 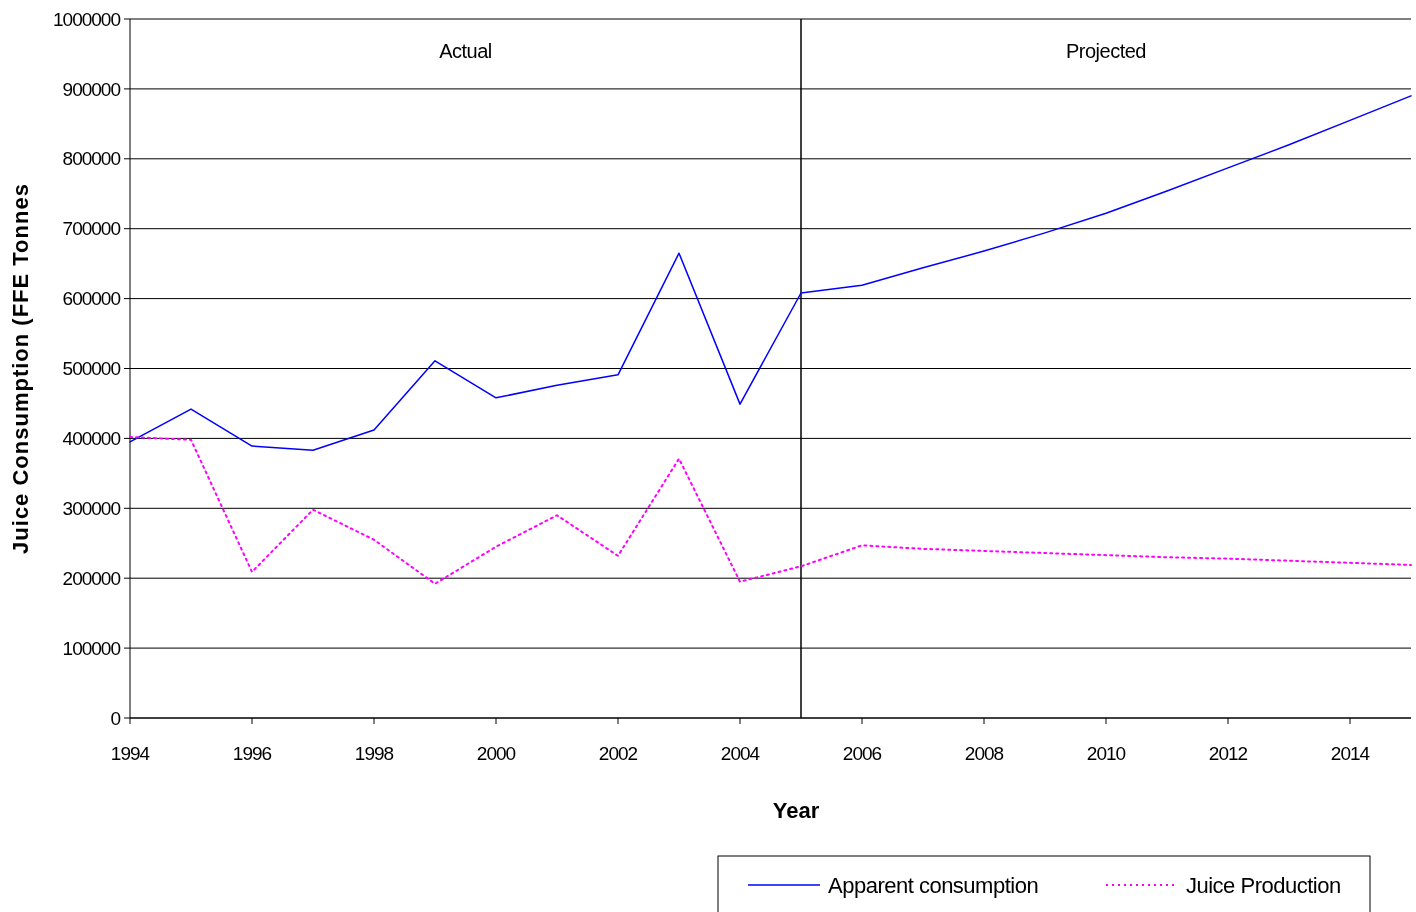 I want to click on x-tick-label: 2006, so click(x=862, y=753).